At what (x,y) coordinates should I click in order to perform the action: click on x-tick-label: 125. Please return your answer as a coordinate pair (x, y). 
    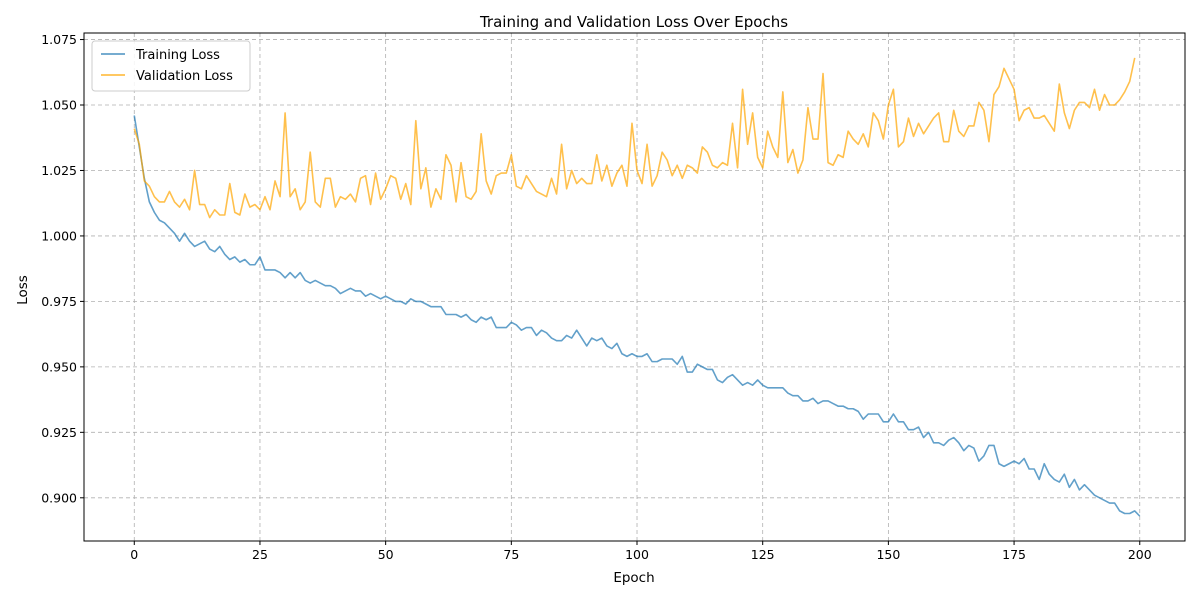
    Looking at the image, I should click on (763, 554).